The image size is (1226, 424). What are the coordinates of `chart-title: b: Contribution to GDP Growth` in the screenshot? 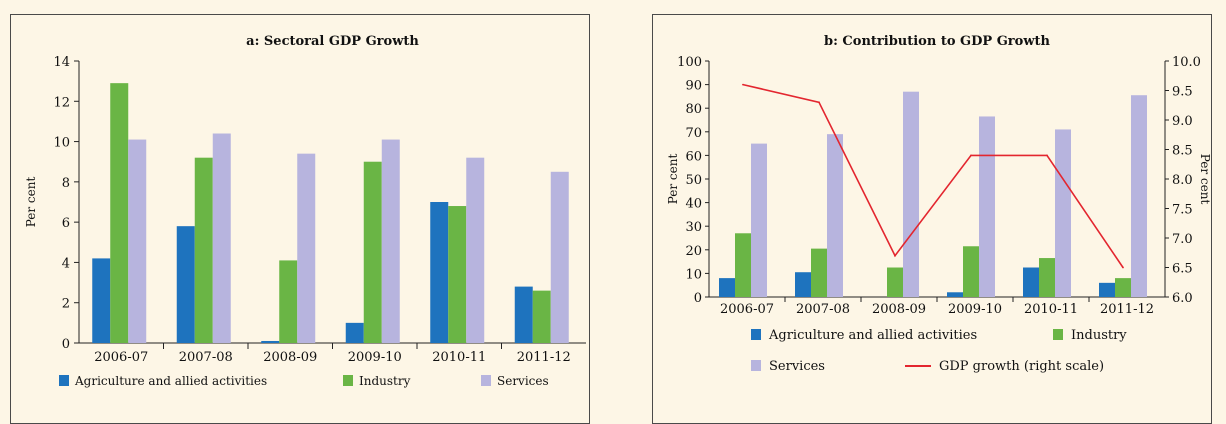 It's located at (937, 41).